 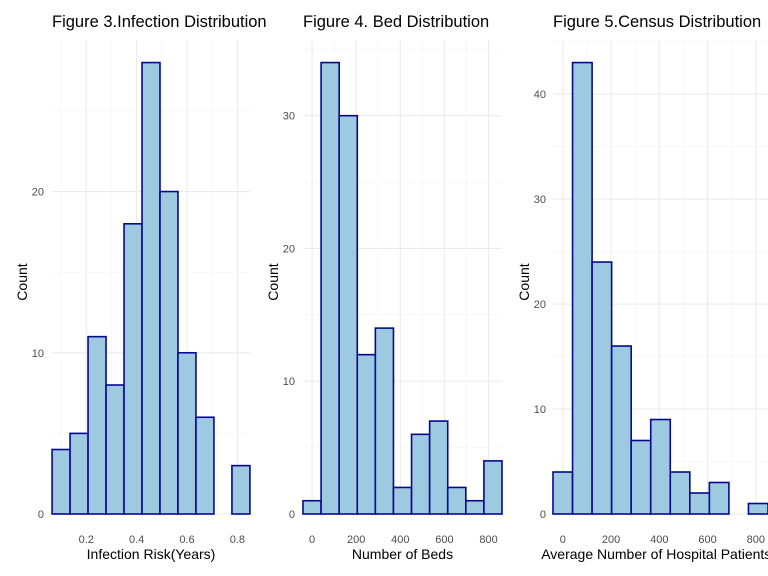 I want to click on chart-title: Figure 4. Bed Distribution, so click(x=396, y=22).